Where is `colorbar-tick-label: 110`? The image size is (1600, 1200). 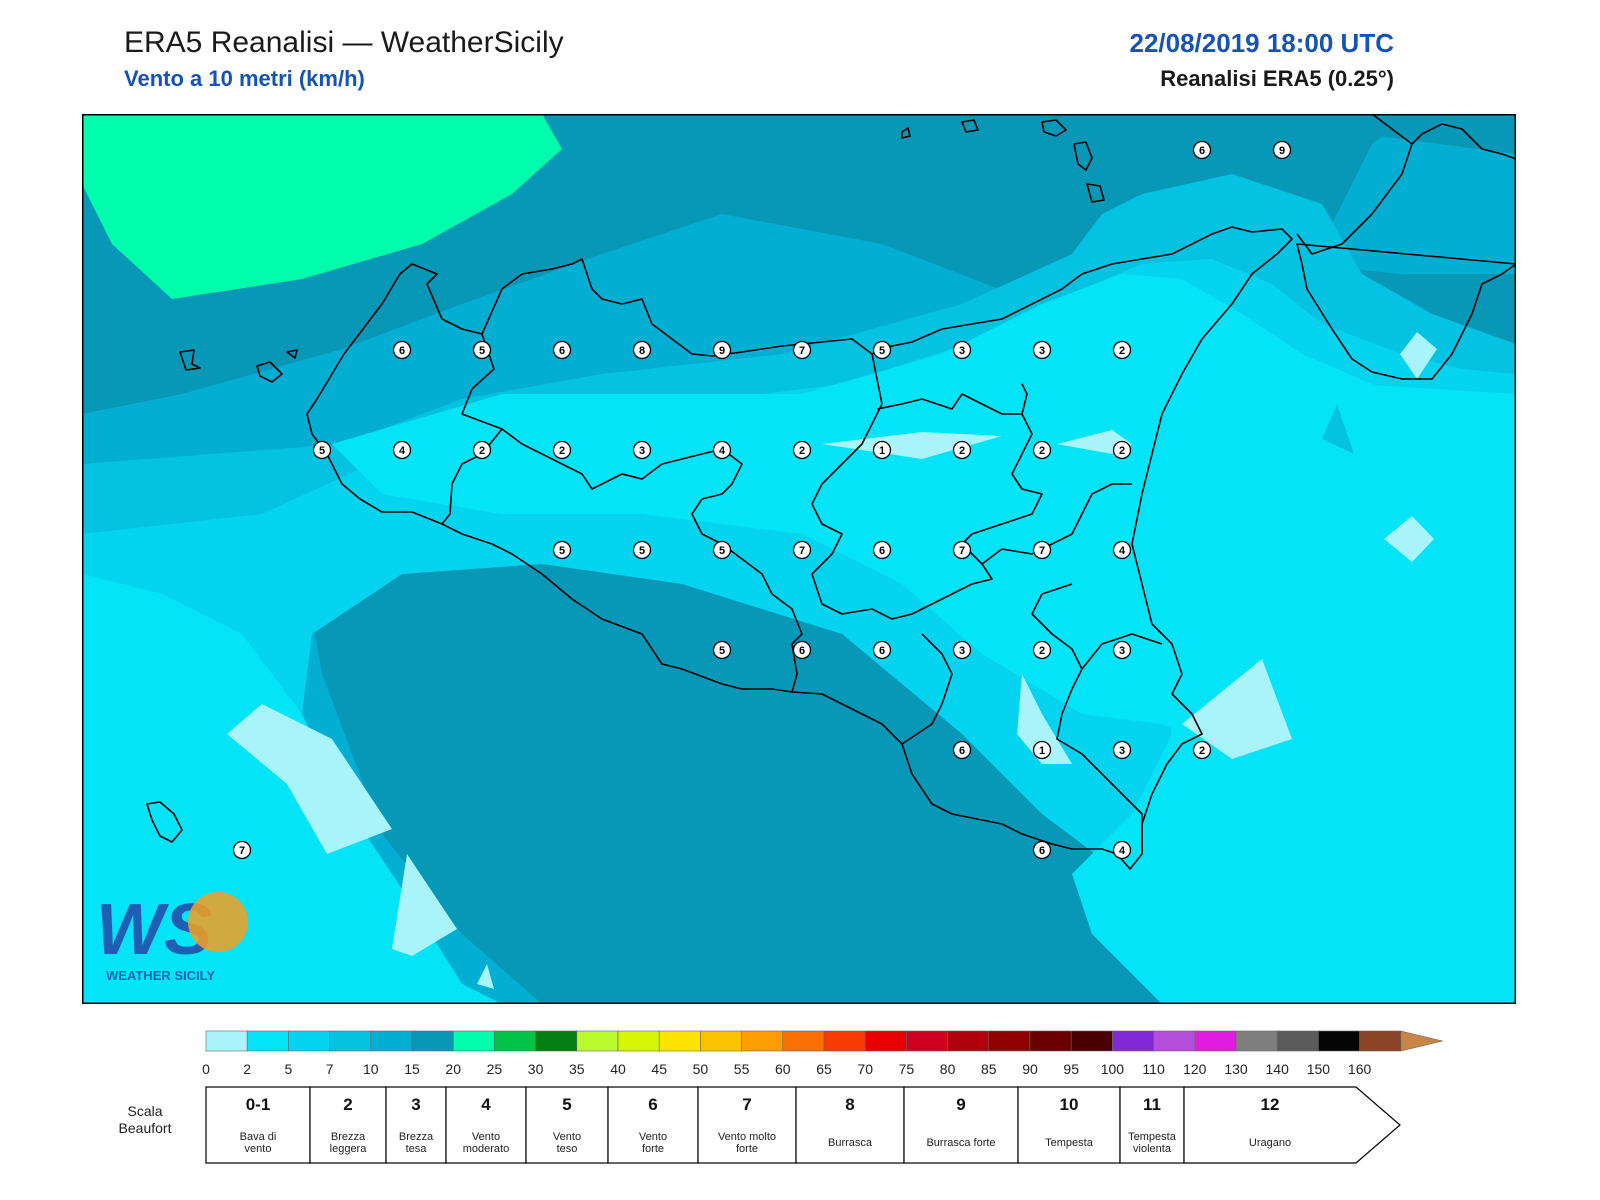 colorbar-tick-label: 110 is located at coordinates (1153, 1069).